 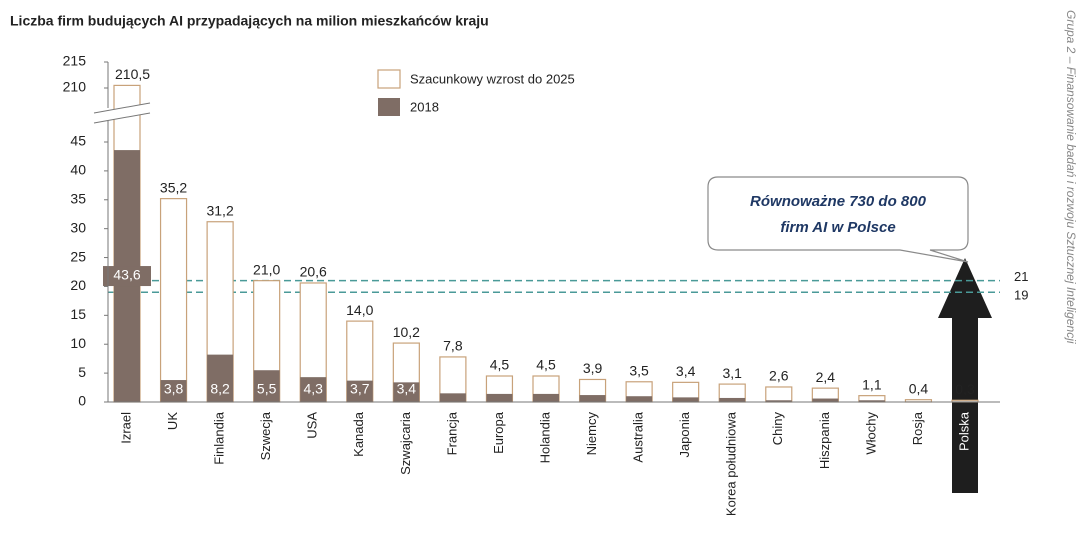 I want to click on data-label: 31,2, so click(x=219, y=210).